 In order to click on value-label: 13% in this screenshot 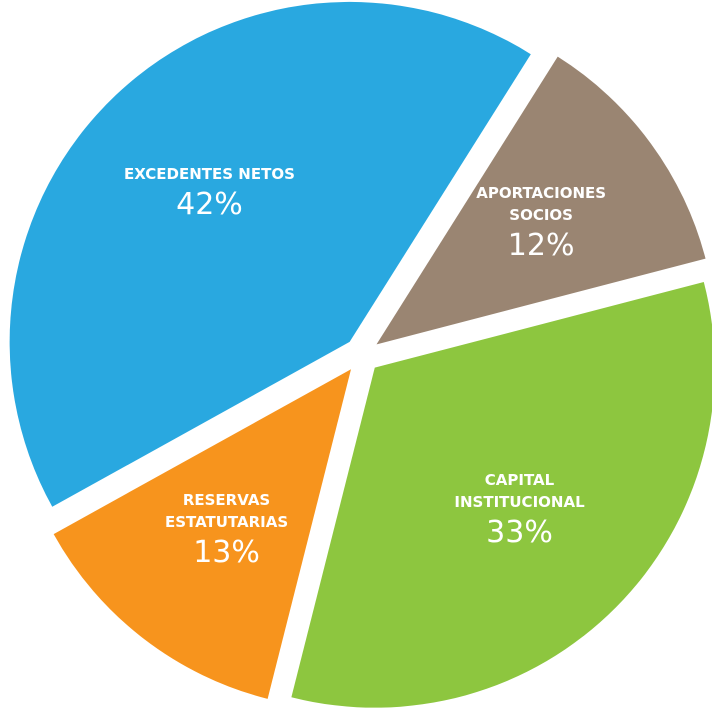, I will do `click(226, 552)`.